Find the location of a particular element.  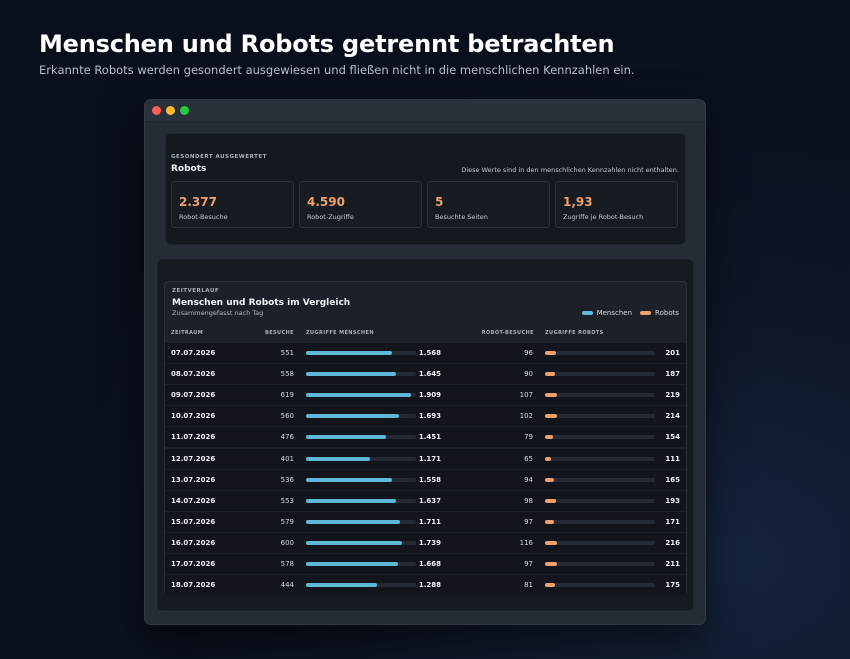

column-header-robot-hits: ZUGRIFFE ROBOTS is located at coordinates (574, 333).